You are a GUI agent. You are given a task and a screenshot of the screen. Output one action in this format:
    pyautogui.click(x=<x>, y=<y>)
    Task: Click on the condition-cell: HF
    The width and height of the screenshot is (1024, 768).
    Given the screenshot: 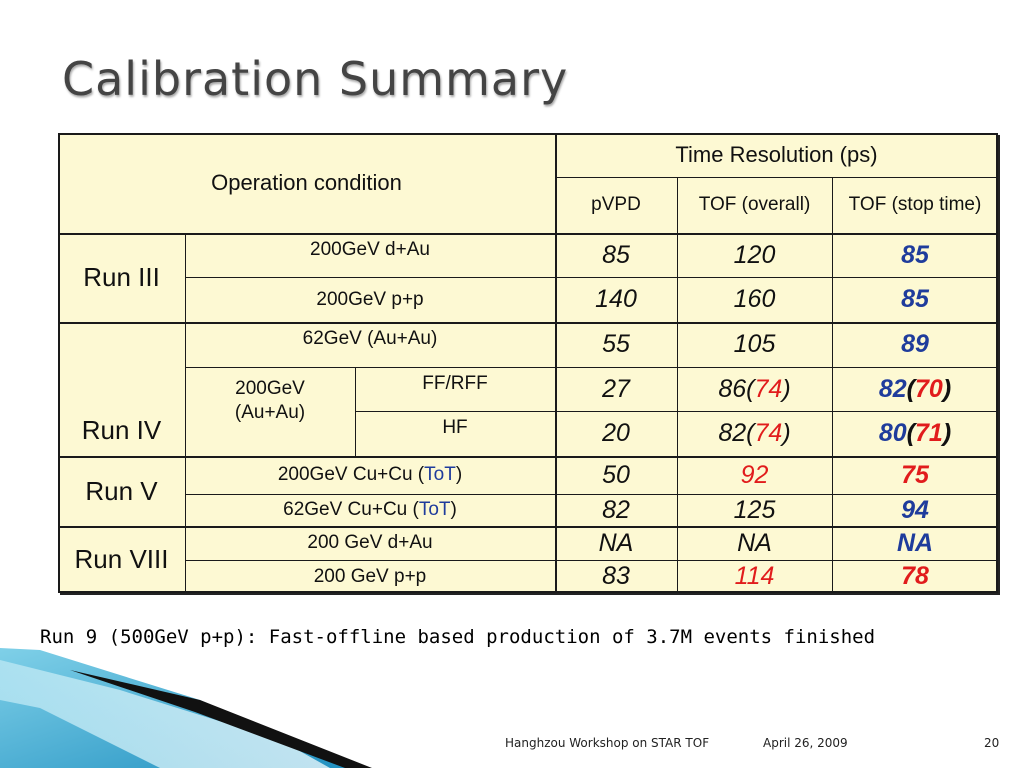 What is the action you would take?
    pyautogui.click(x=455, y=427)
    